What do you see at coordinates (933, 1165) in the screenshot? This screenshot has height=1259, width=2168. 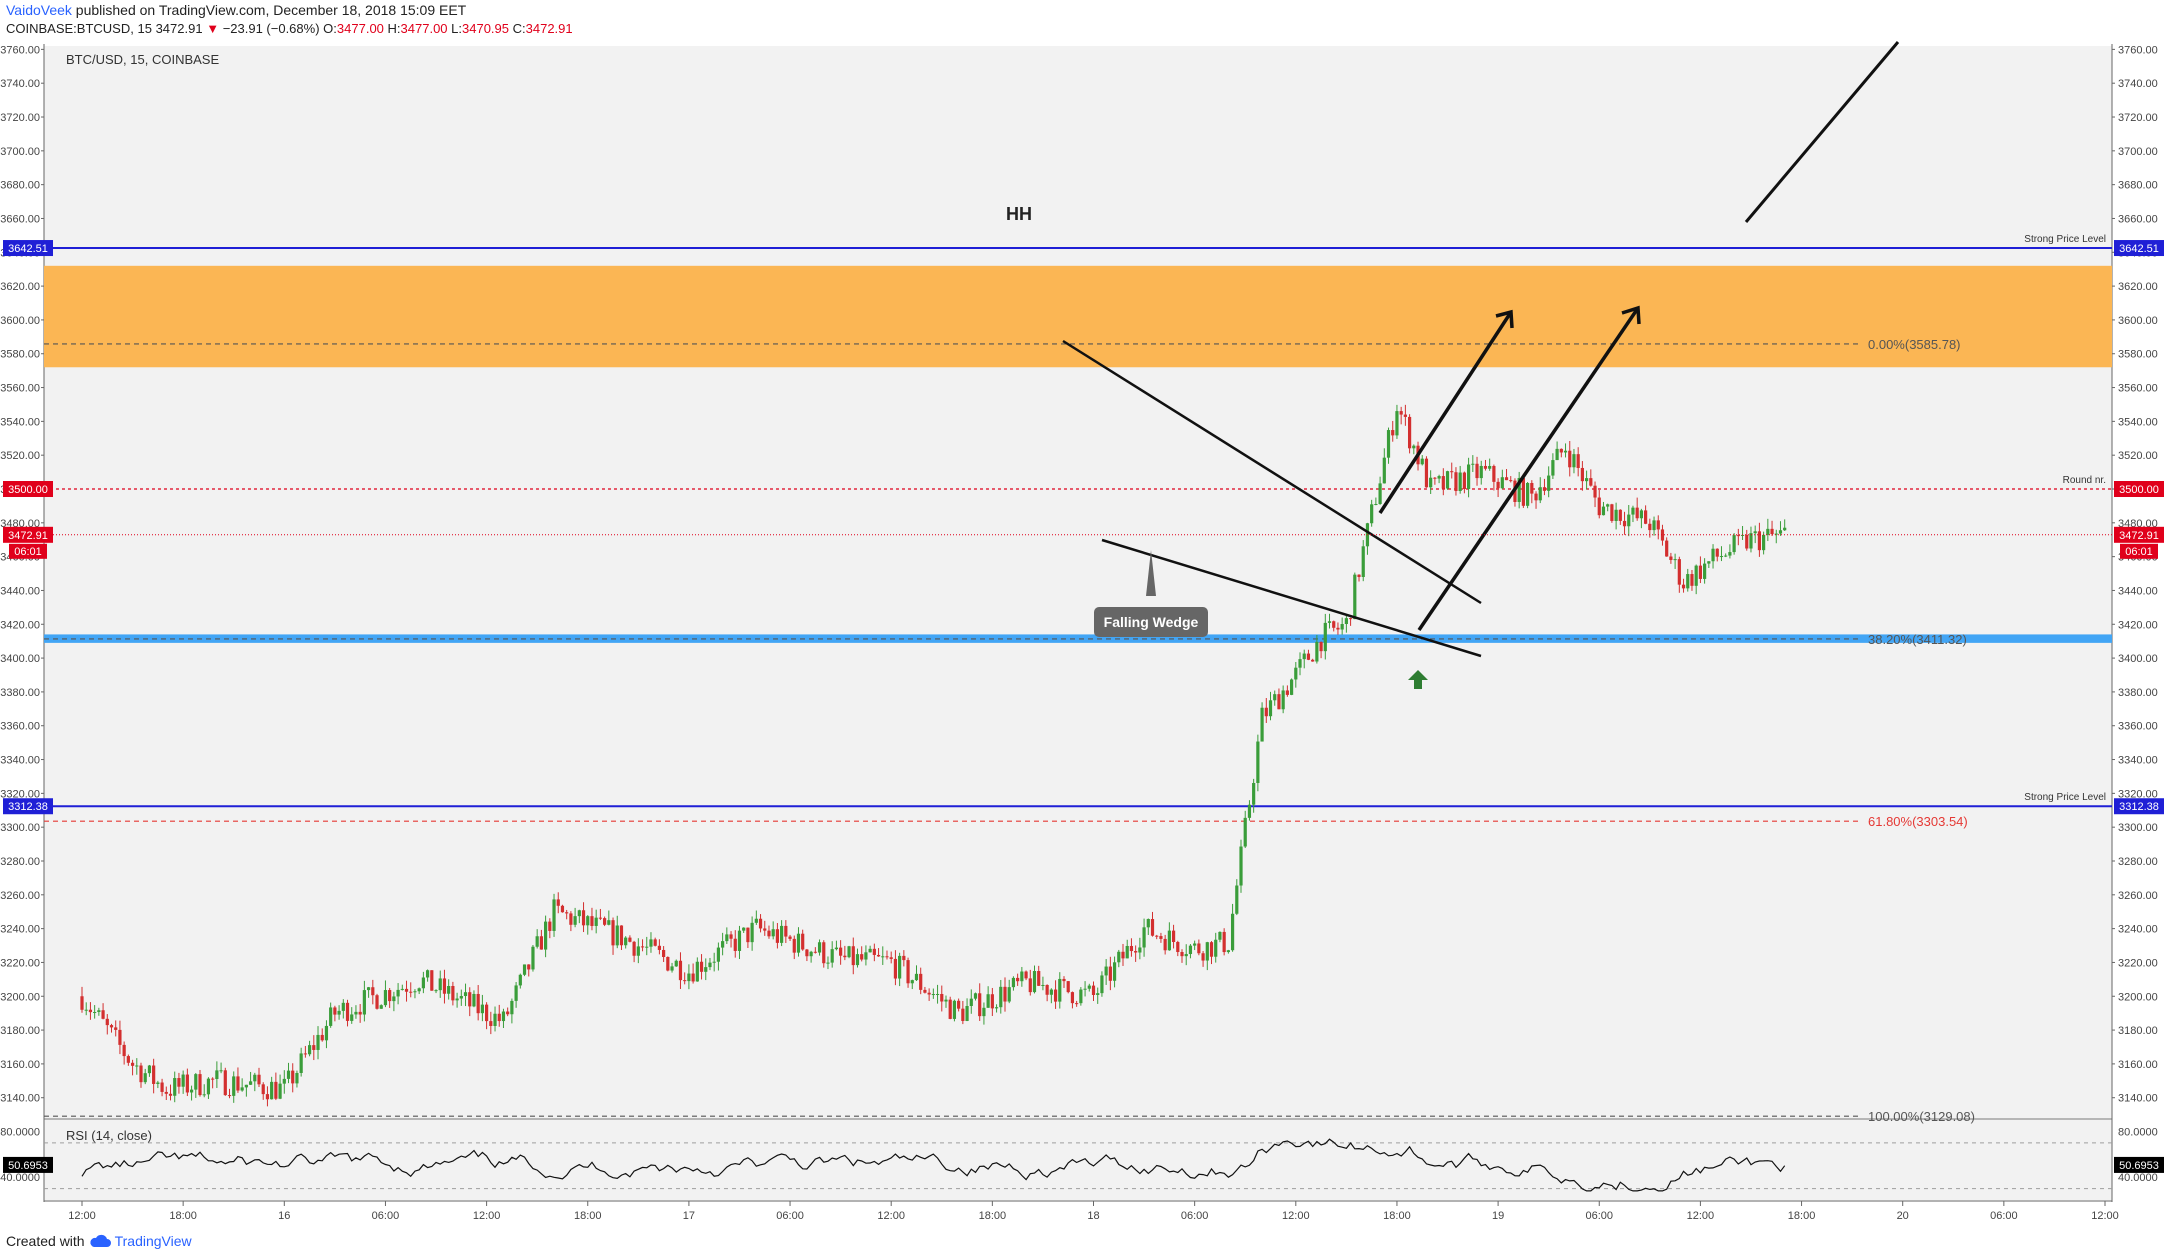 I see `rsi-line` at bounding box center [933, 1165].